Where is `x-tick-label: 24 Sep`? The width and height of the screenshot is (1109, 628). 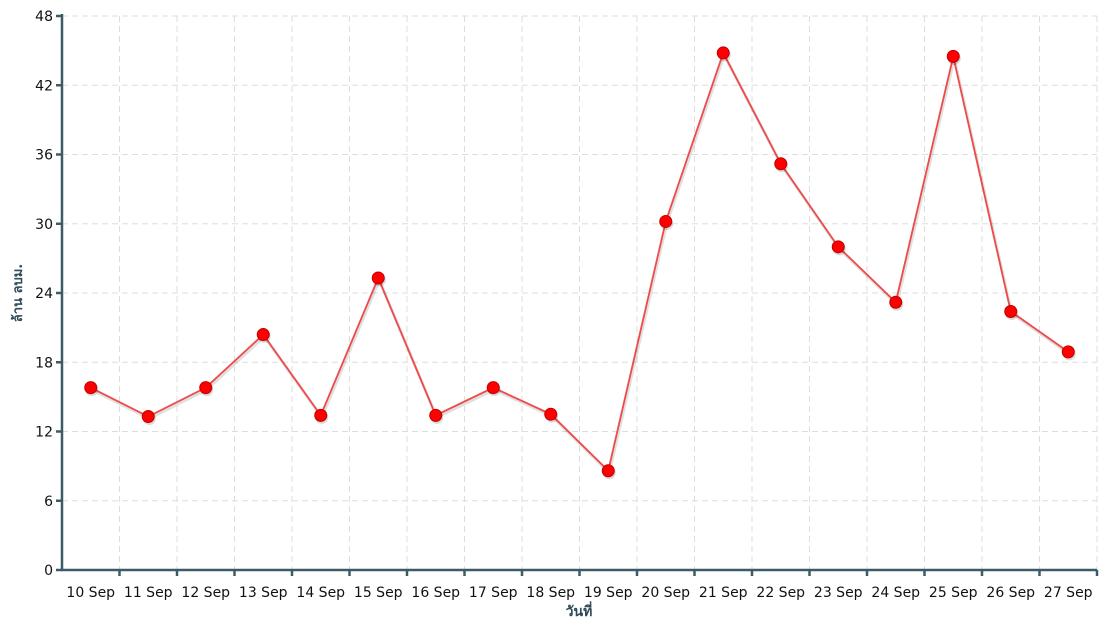 x-tick-label: 24 Sep is located at coordinates (895, 593).